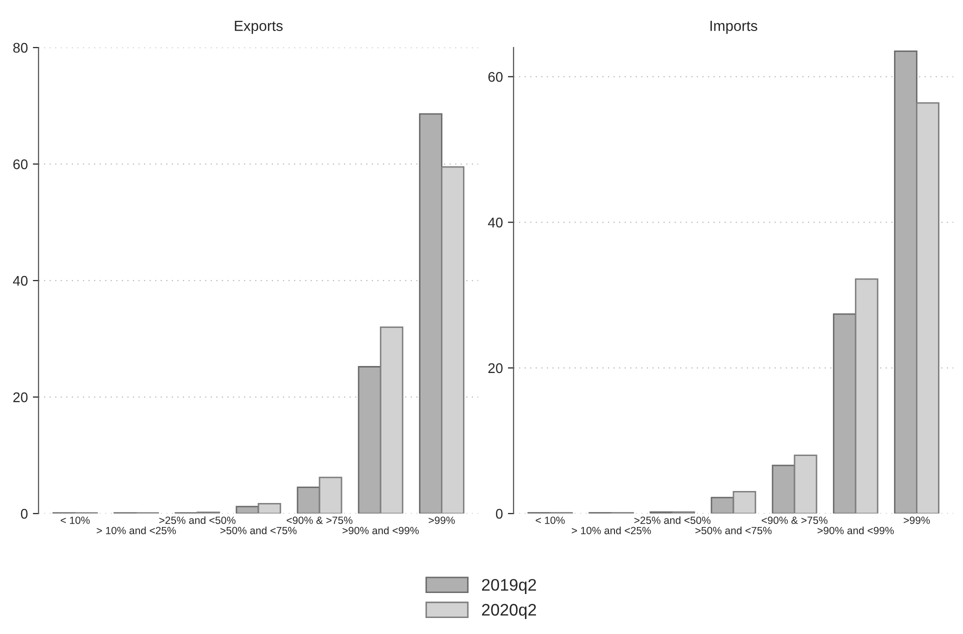 The image size is (963, 634). What do you see at coordinates (258, 27) in the screenshot?
I see `chart-title: Exports` at bounding box center [258, 27].